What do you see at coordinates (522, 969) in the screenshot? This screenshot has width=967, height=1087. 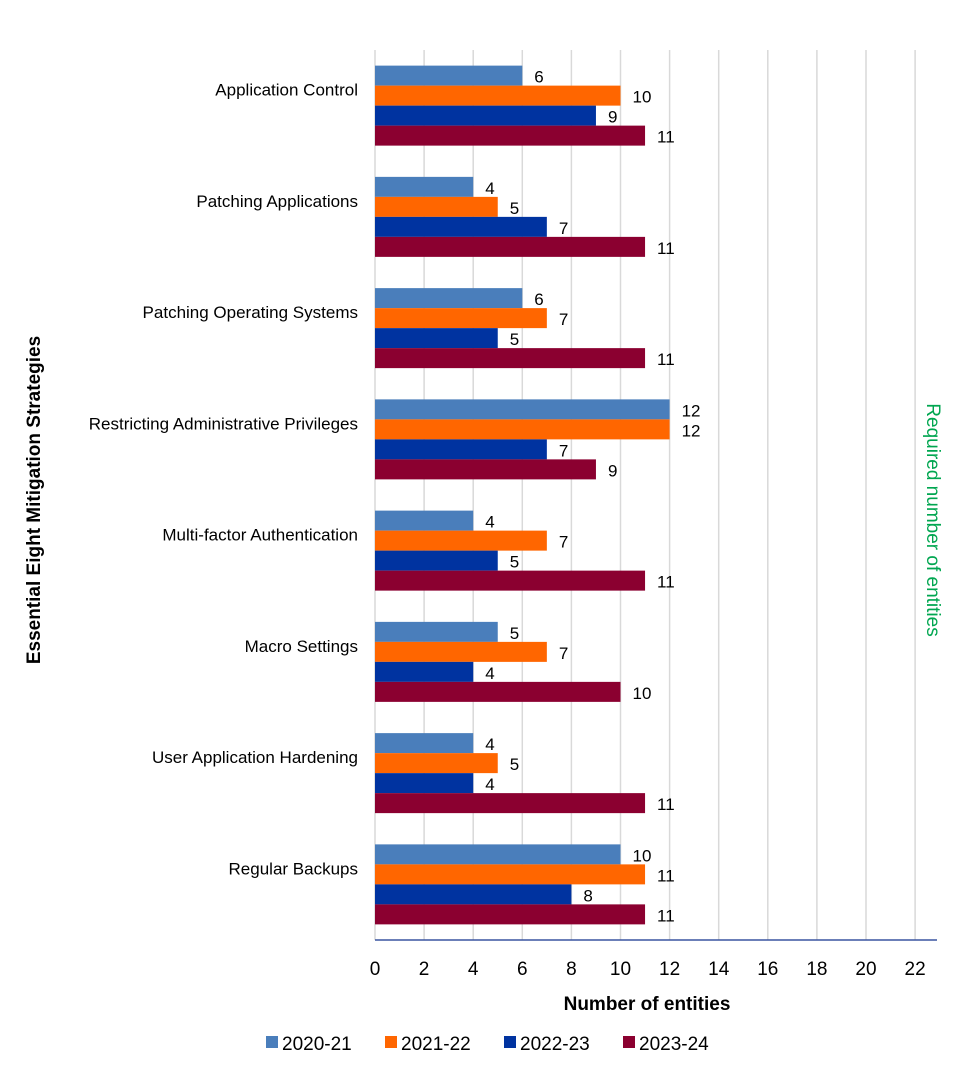 I see `x-tick-label: 6` at bounding box center [522, 969].